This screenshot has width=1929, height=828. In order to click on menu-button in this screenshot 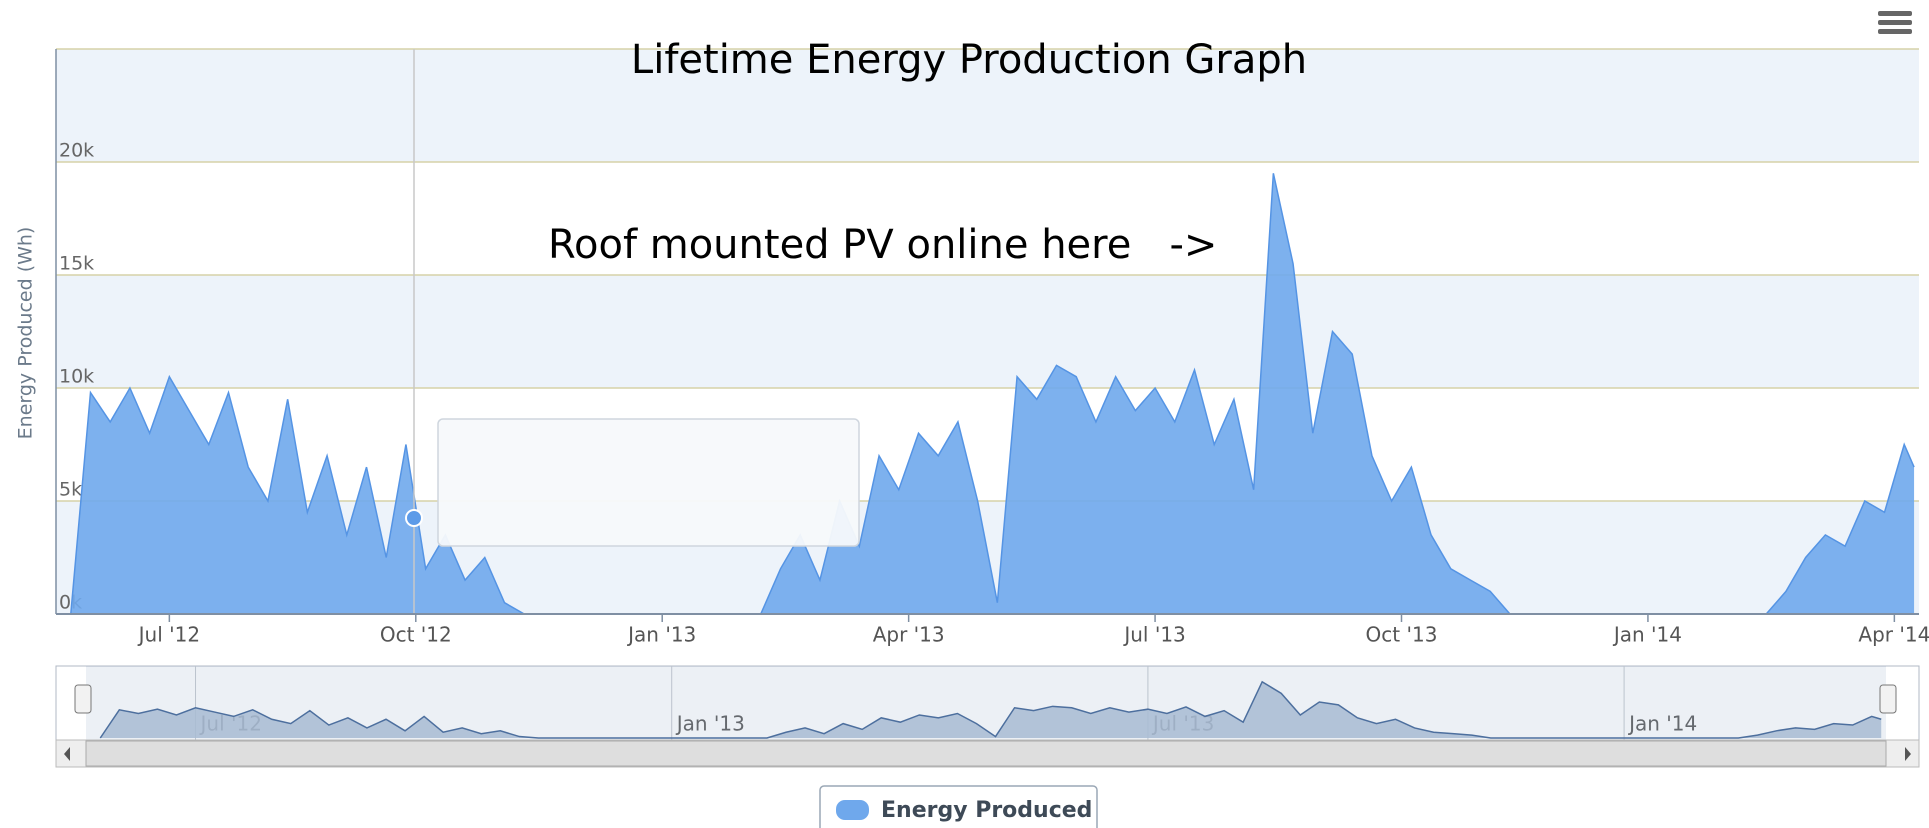, I will do `click(1896, 23)`.